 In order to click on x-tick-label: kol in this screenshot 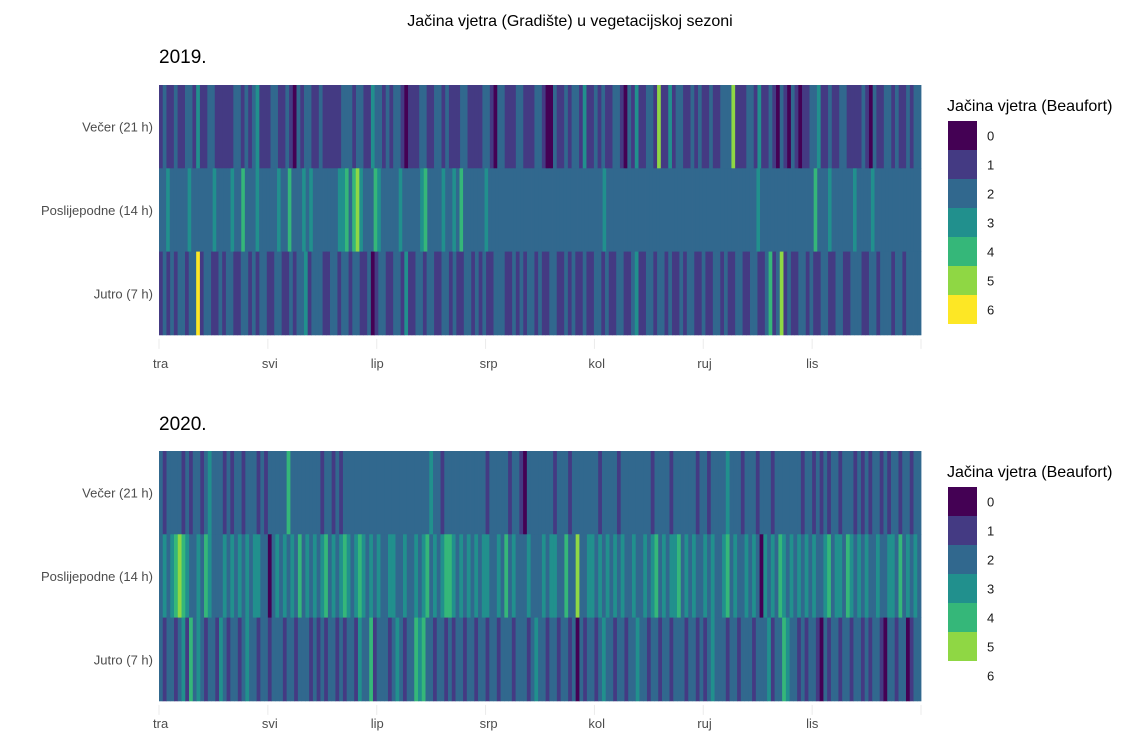, I will do `click(596, 363)`.